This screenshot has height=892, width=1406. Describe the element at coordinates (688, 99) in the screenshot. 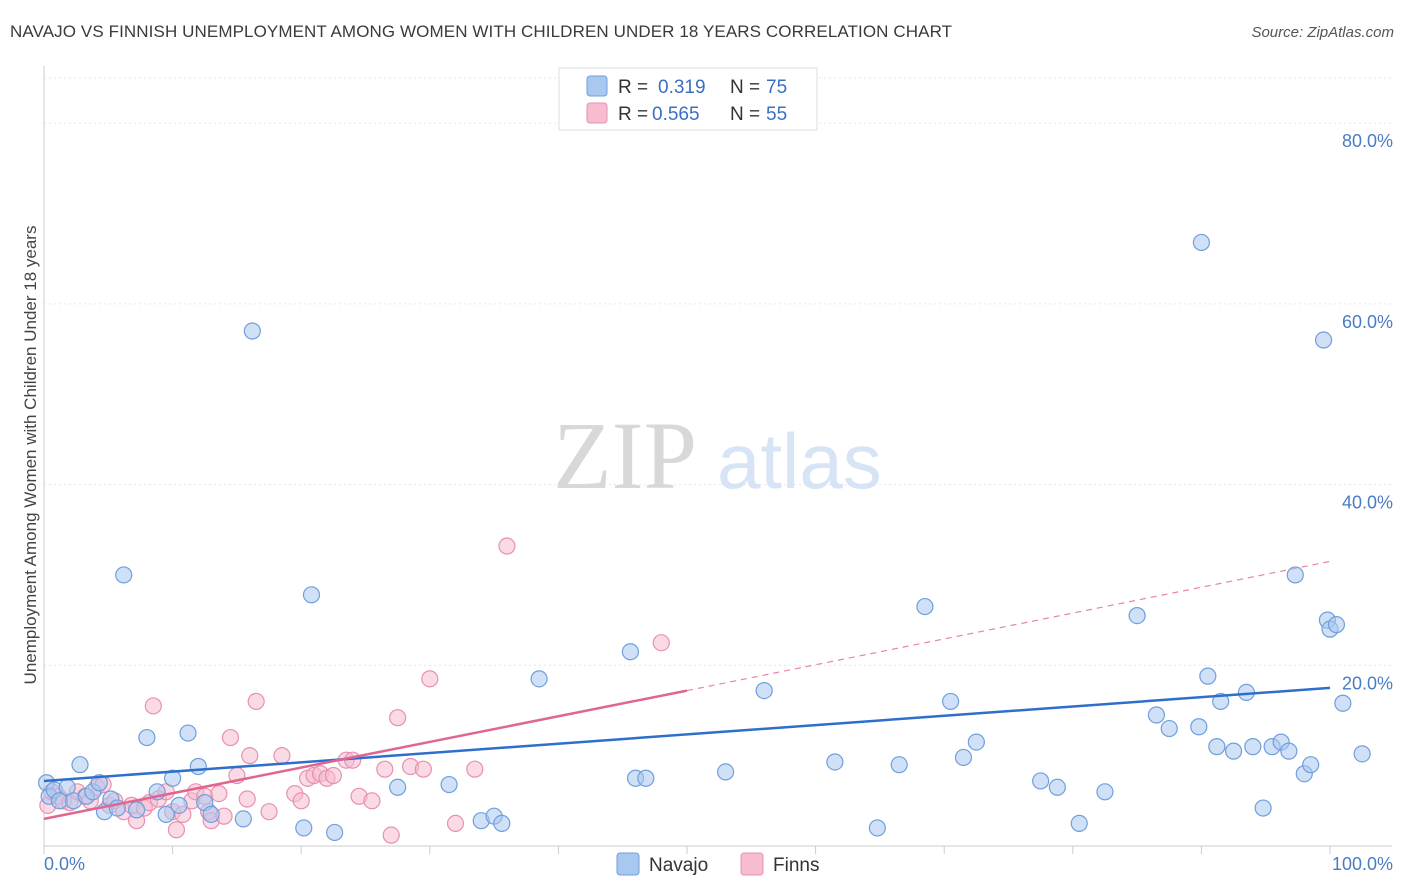

I see `top-legend: R = 0.319 N = 75 R = 0.565 N = 55` at that location.